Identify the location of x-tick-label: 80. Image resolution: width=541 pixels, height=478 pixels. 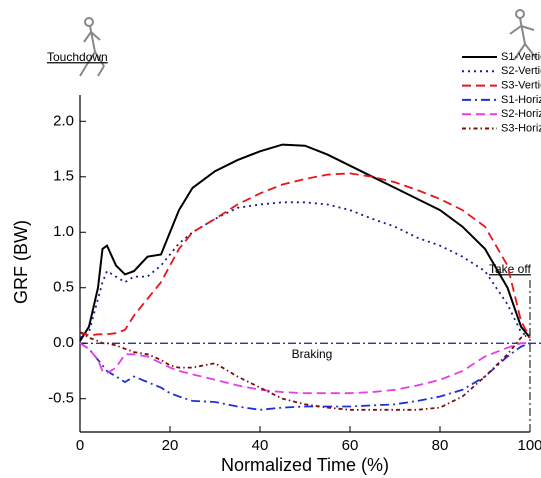
(440, 445).